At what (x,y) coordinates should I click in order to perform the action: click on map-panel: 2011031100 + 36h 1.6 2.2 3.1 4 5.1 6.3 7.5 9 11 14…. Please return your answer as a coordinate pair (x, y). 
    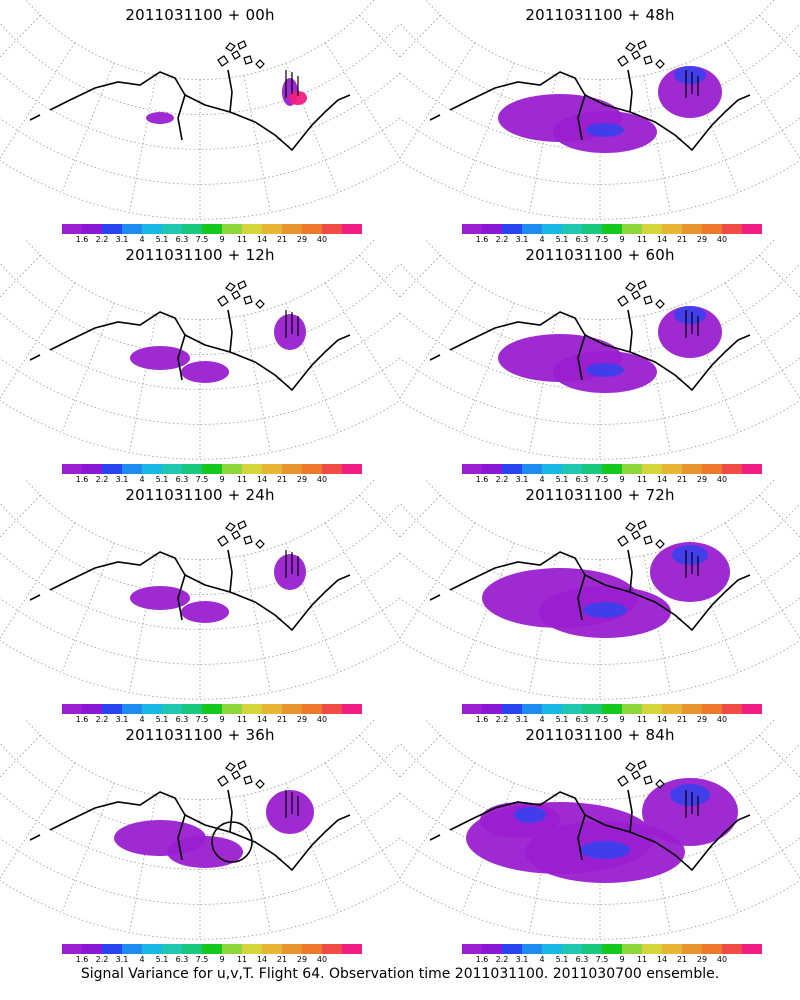
    Looking at the image, I should click on (200, 842).